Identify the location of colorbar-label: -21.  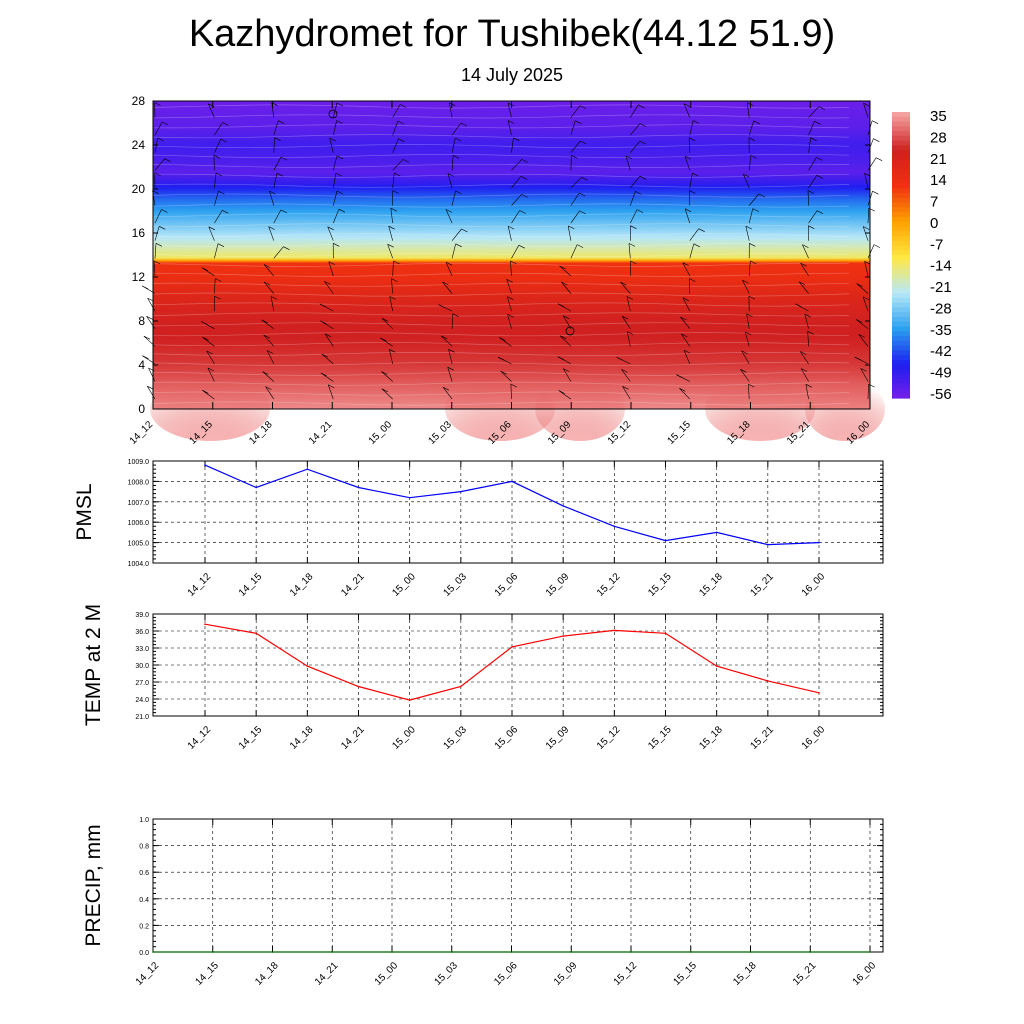
(941, 287).